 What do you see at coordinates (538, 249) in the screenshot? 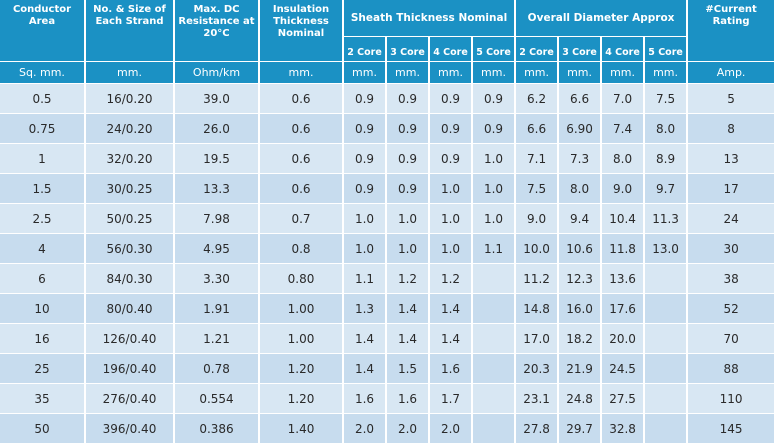
I see `diameter-2core-cell: 10.0` at bounding box center [538, 249].